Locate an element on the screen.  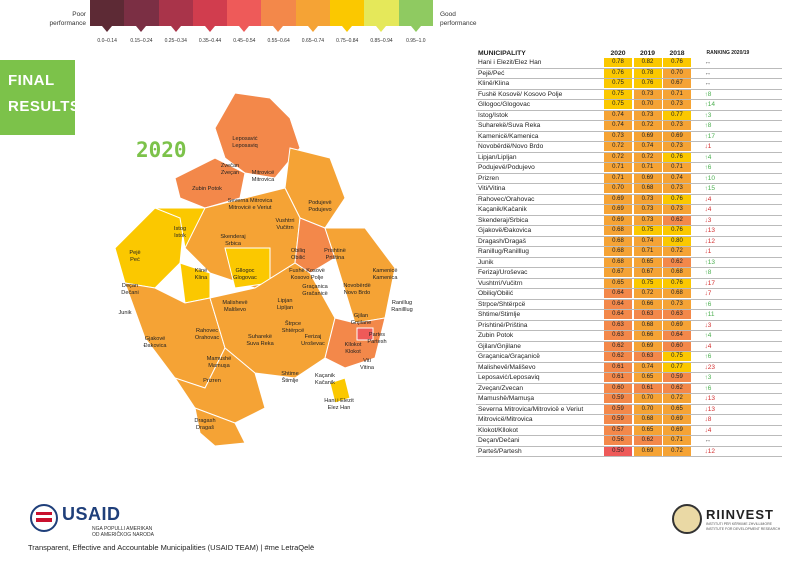
usaid-seal-icon is located at coordinates (44, 518).